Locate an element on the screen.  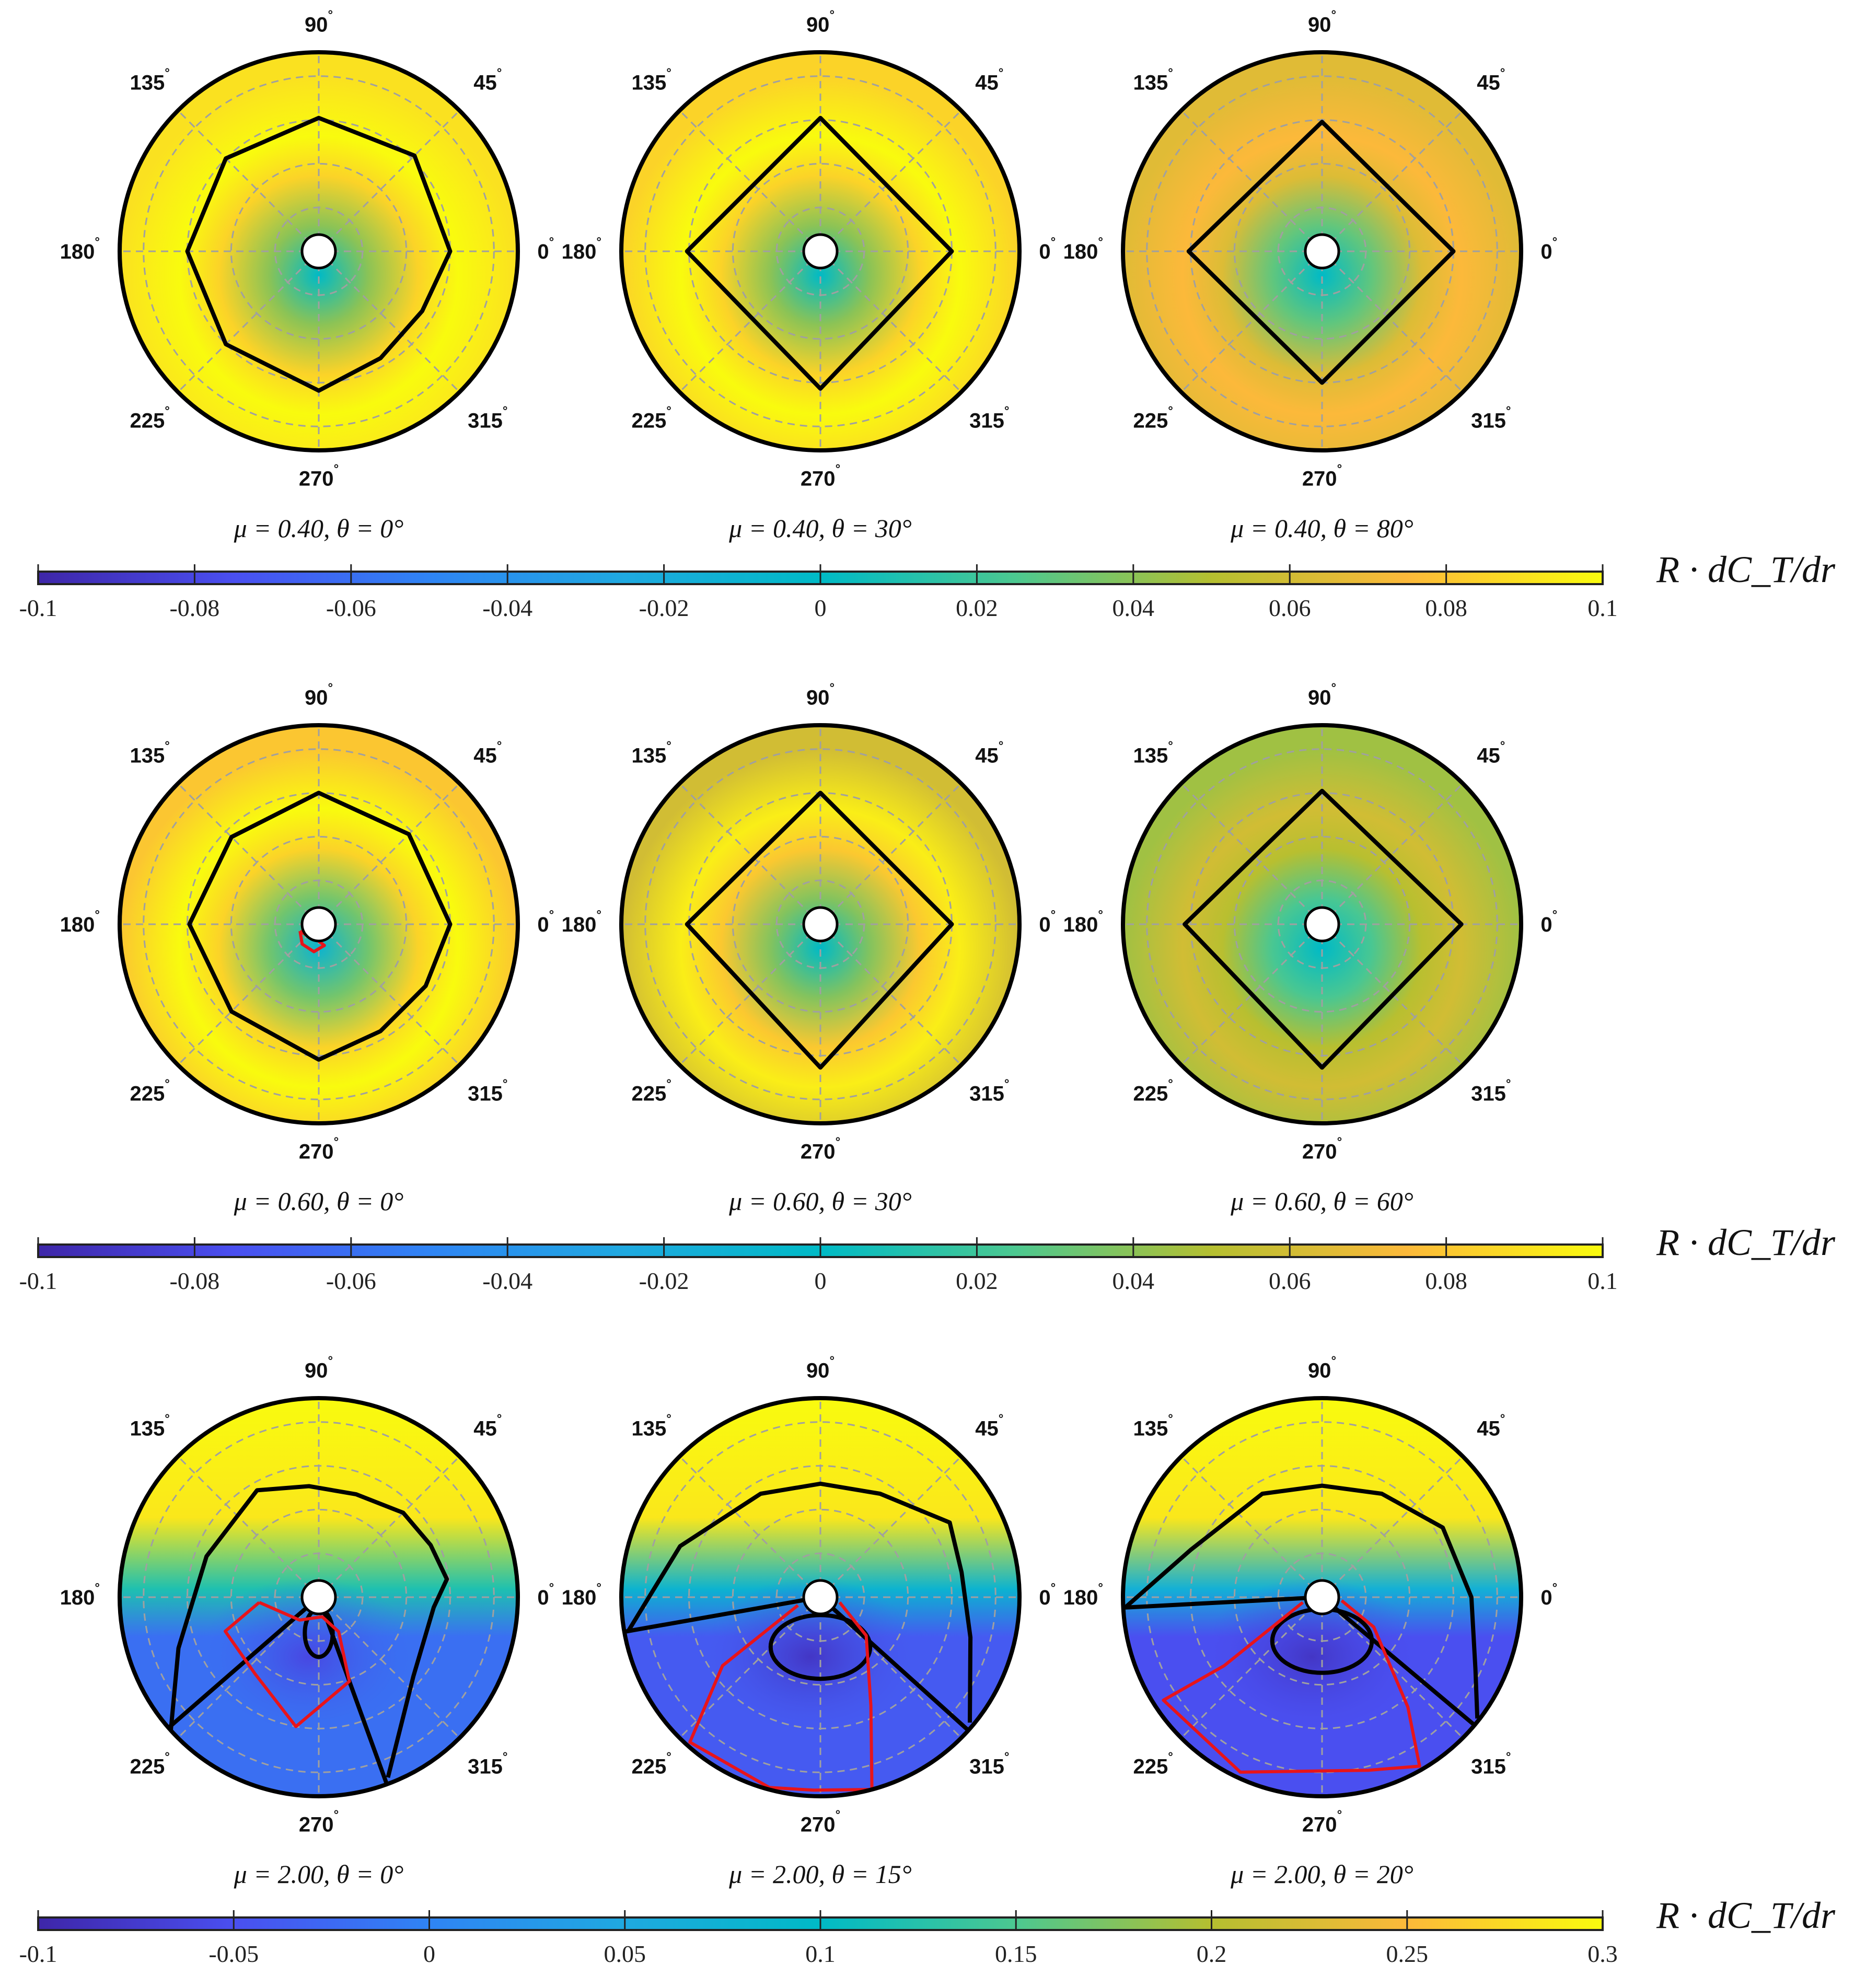
colorbar-tick-label: 0.15 is located at coordinates (1016, 1953).